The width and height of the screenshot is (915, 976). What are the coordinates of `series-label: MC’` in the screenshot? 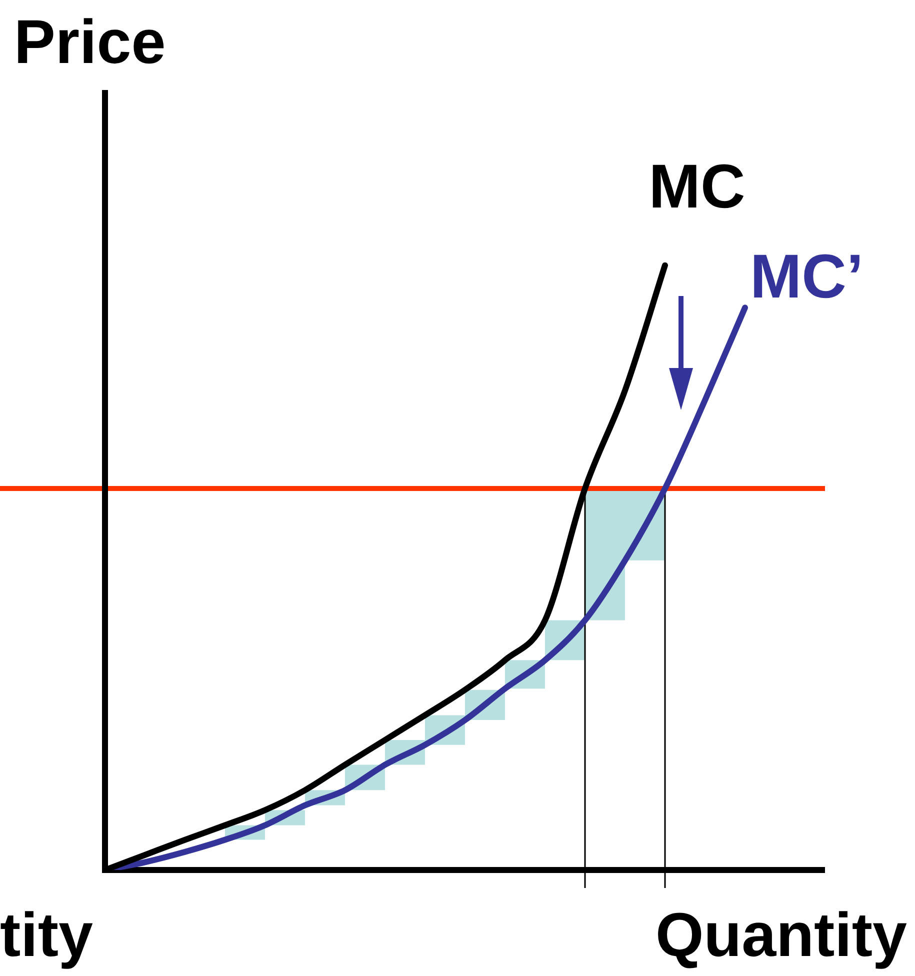 It's located at (807, 277).